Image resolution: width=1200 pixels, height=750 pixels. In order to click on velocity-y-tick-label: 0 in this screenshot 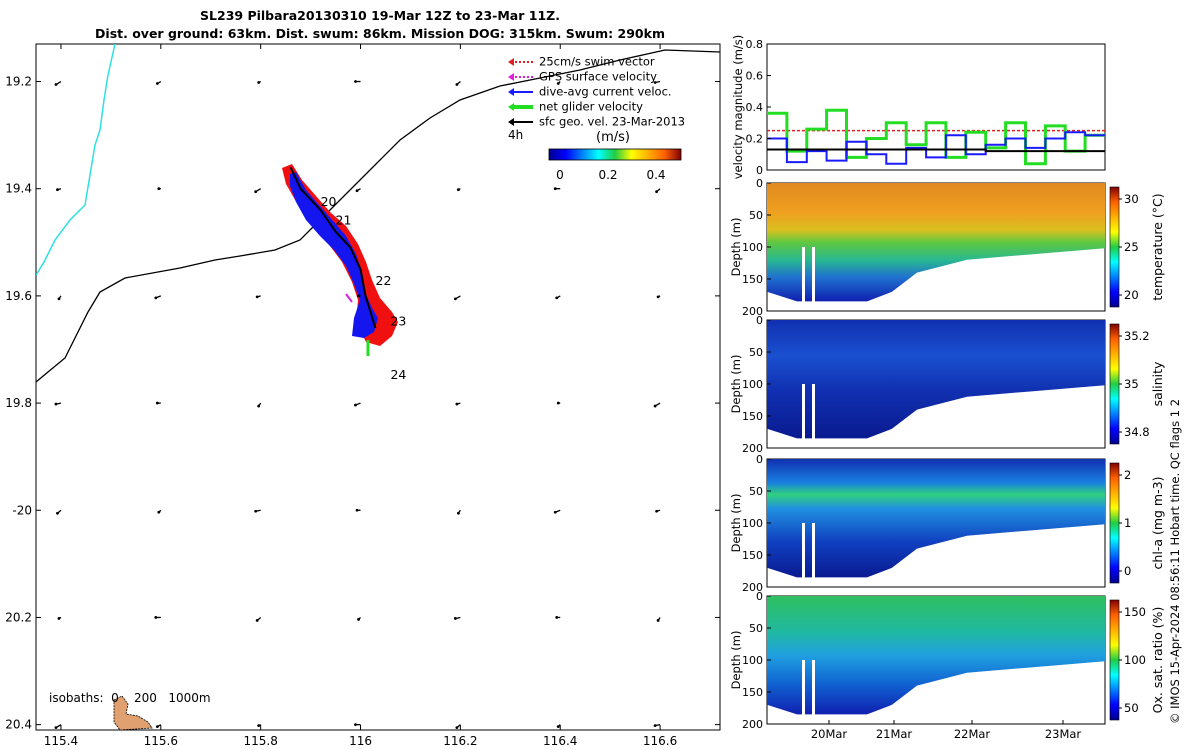, I will do `click(759, 170)`.